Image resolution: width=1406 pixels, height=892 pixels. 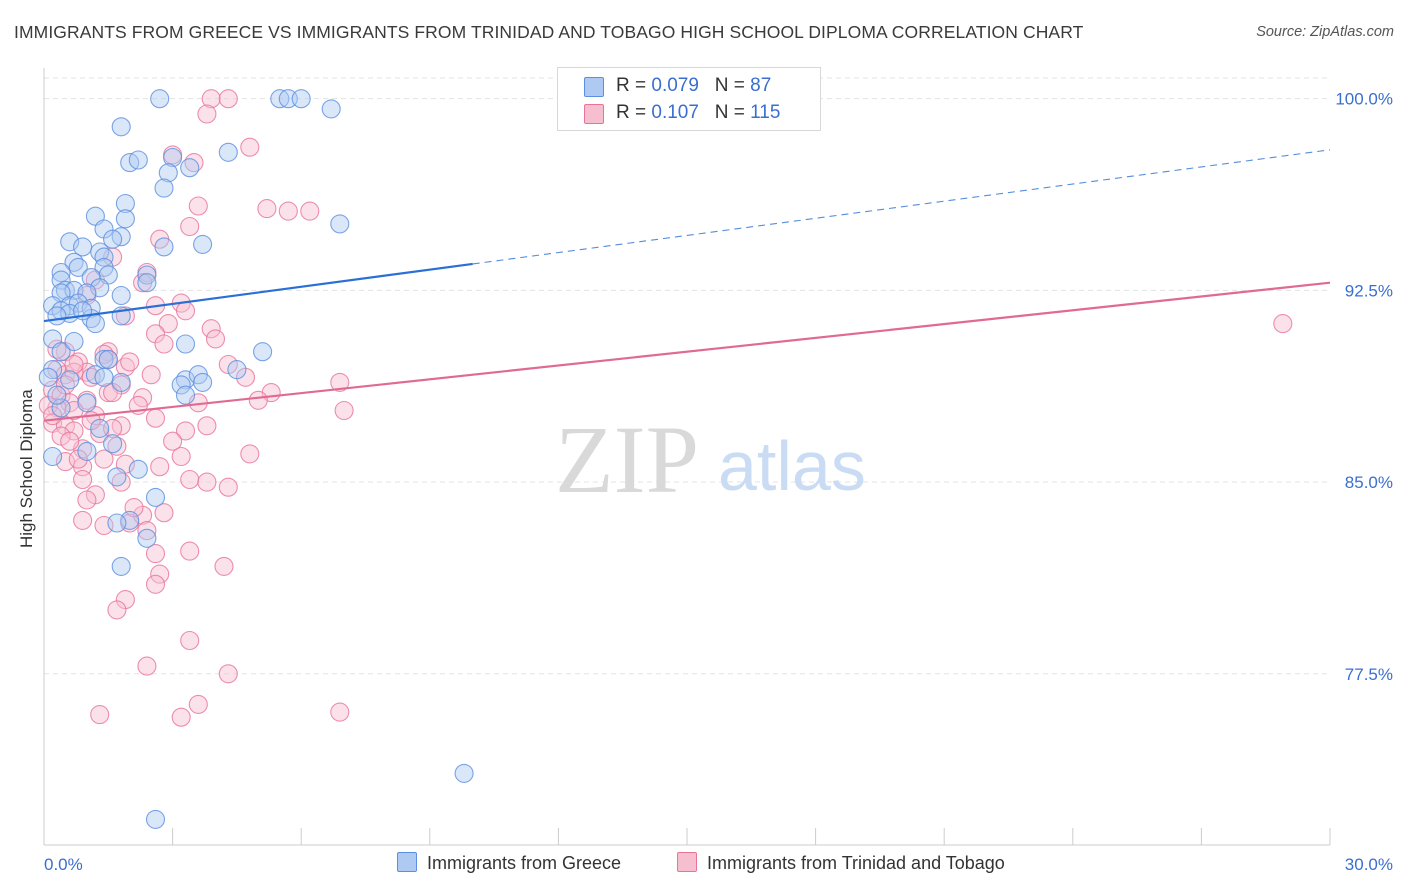 I want to click on watermark-zip: ZIP, so click(x=627, y=459).